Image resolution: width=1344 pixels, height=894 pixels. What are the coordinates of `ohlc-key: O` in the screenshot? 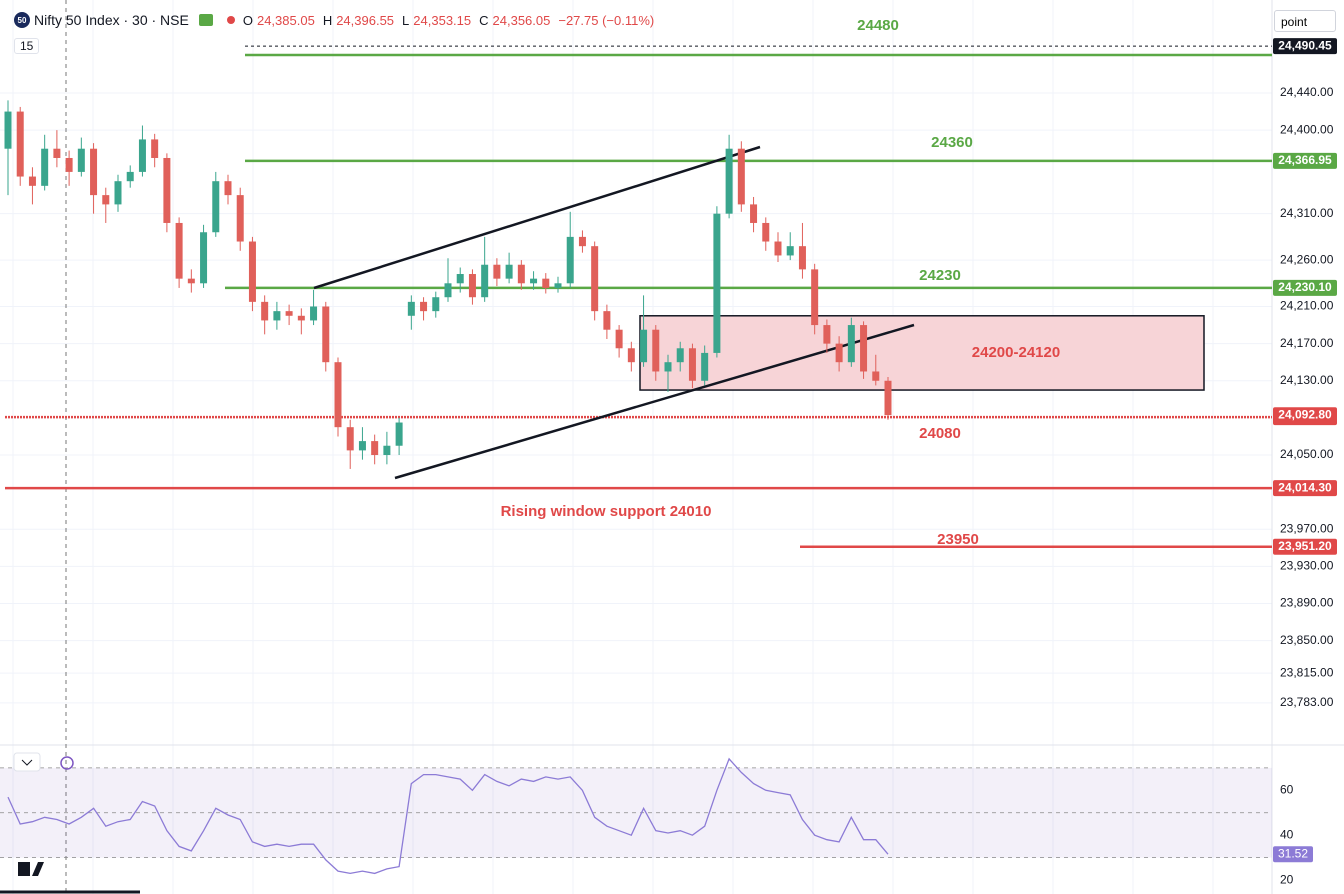 It's located at (247, 20).